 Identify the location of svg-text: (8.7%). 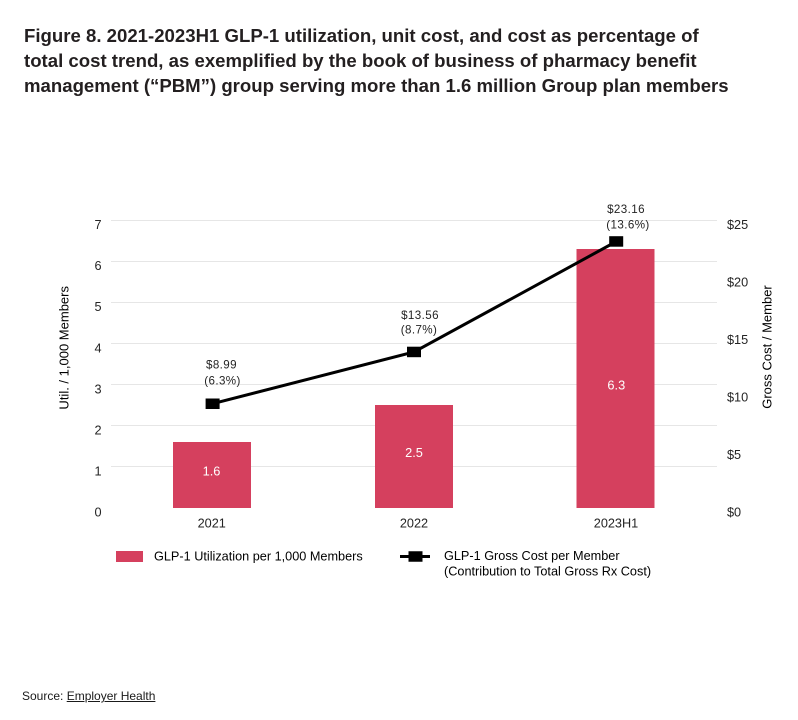
(419, 329).